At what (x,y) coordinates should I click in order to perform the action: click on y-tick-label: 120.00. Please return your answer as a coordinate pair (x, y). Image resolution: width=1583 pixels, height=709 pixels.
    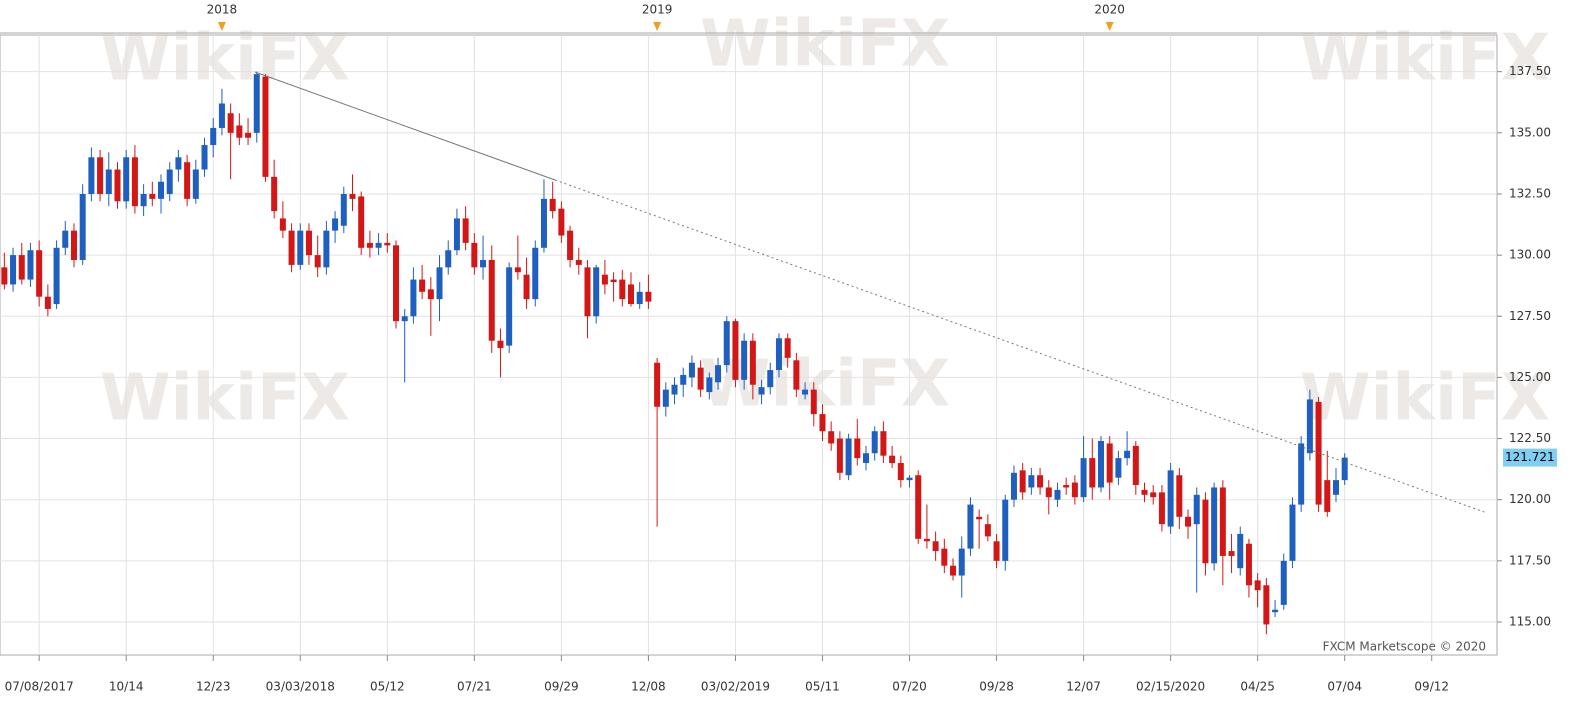
    Looking at the image, I should click on (1530, 499).